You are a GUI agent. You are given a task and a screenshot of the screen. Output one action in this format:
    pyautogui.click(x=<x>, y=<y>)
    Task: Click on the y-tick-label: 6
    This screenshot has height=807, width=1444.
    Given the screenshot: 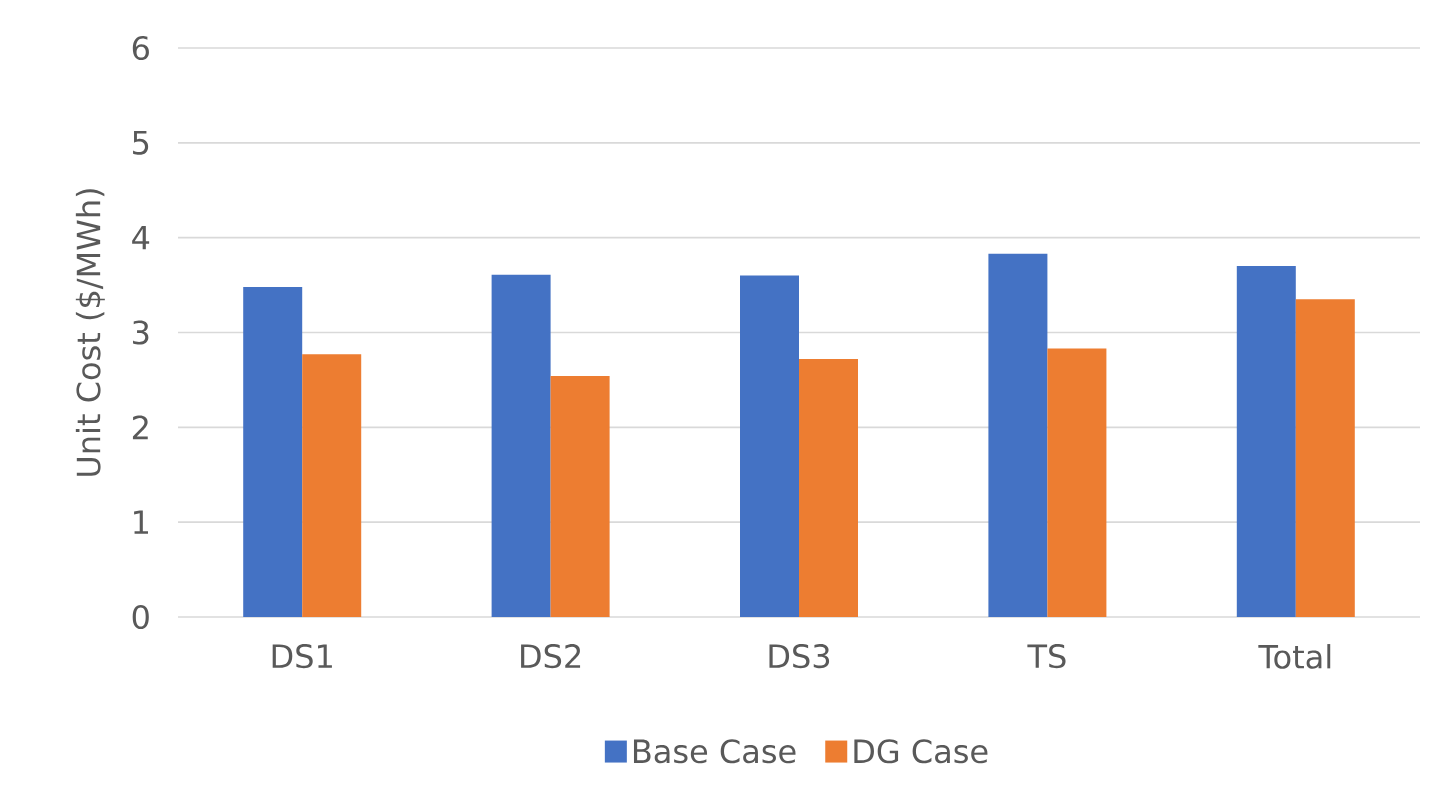 What is the action you would take?
    pyautogui.click(x=140, y=48)
    